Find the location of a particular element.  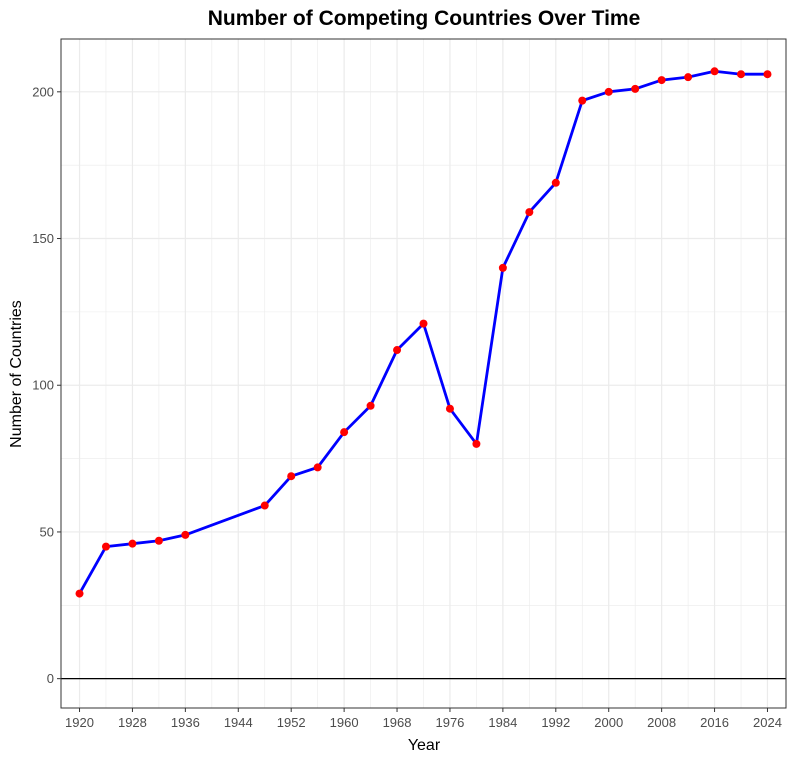

x-tick-label: 1920 is located at coordinates (79, 722).